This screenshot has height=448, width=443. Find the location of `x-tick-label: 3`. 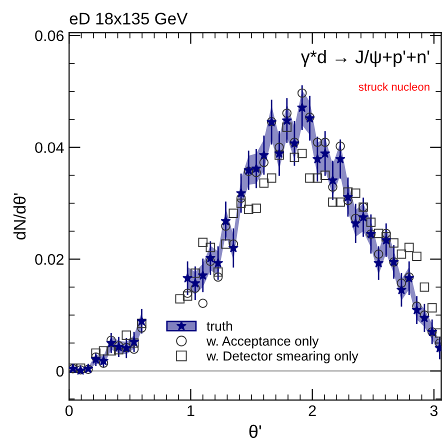

x-tick-label: 3 is located at coordinates (434, 410).